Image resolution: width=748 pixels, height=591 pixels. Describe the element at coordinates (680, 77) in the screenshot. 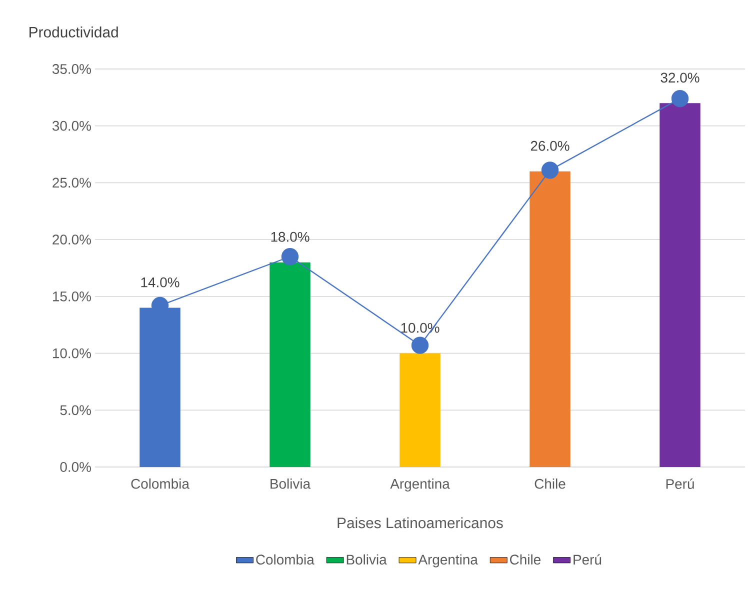

I see `data-label: 32.0%` at that location.